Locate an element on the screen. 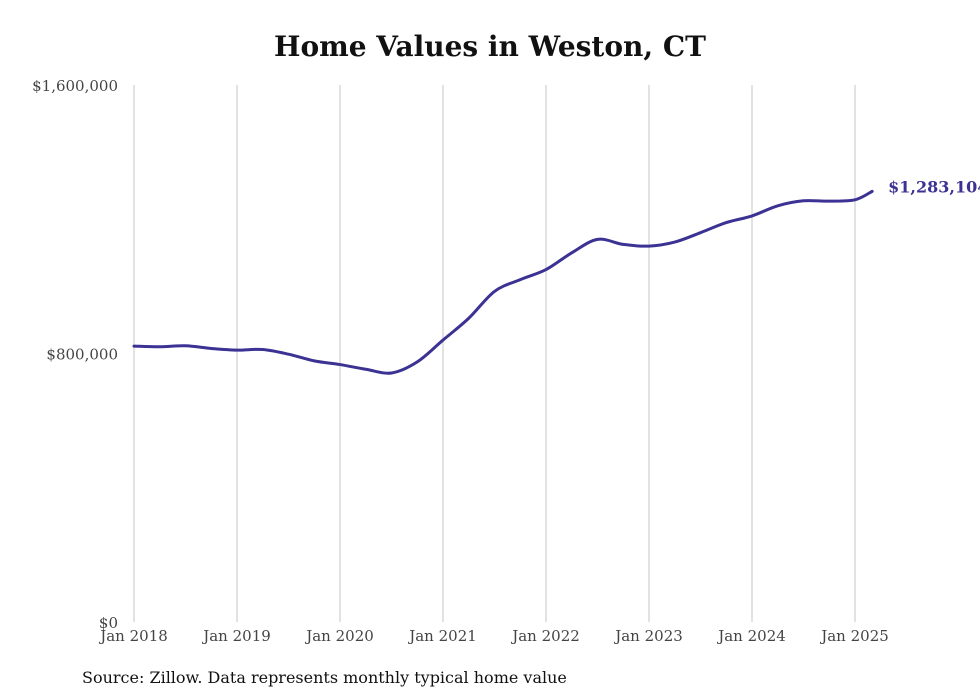 This screenshot has width=980, height=699. x-tick-label: Jan 2018 is located at coordinates (133, 636).